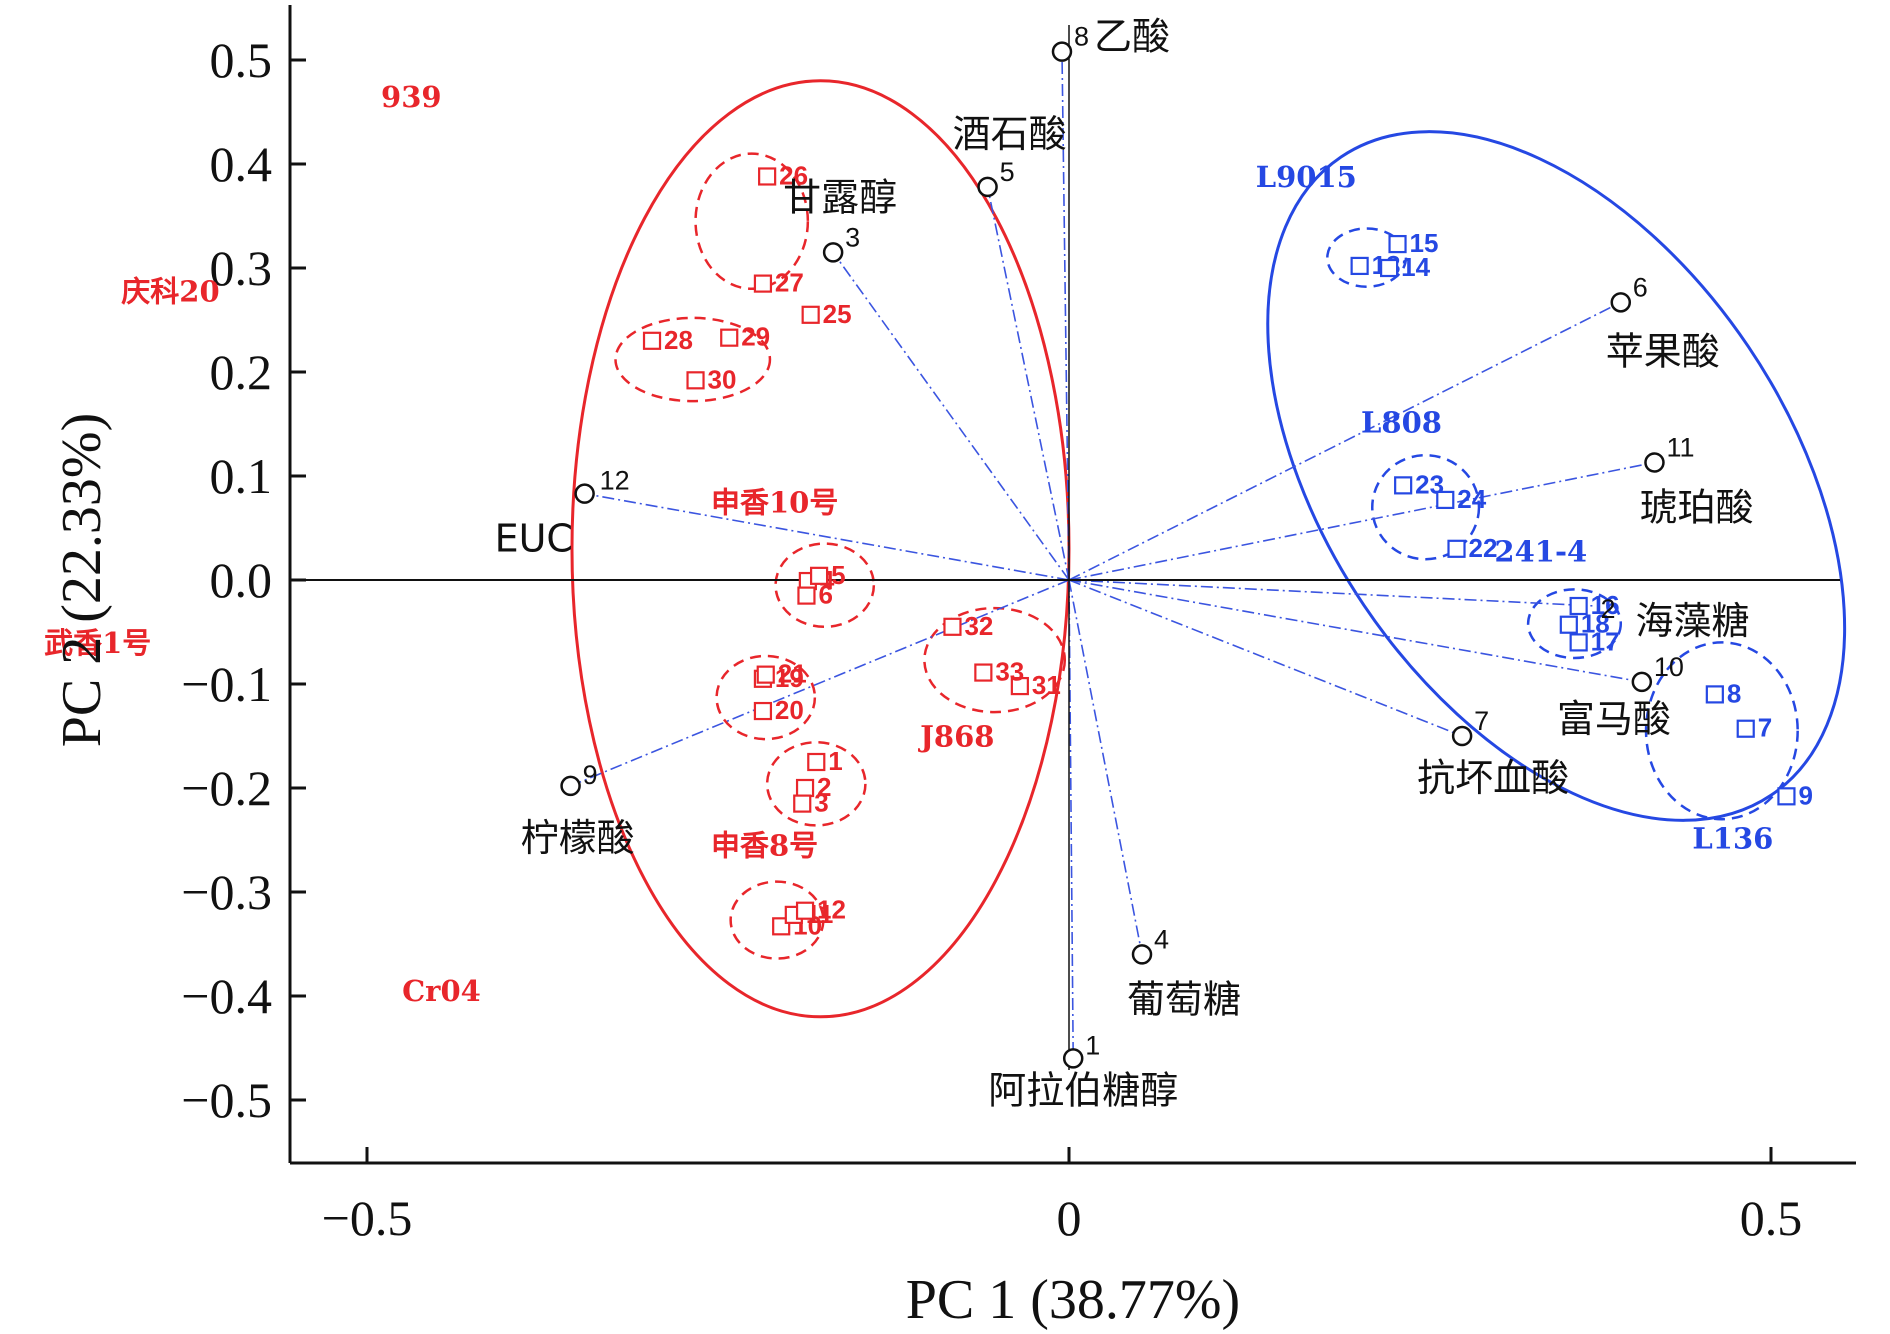  What do you see at coordinates (1640, 287) in the screenshot?
I see `variable-number-6: 6` at bounding box center [1640, 287].